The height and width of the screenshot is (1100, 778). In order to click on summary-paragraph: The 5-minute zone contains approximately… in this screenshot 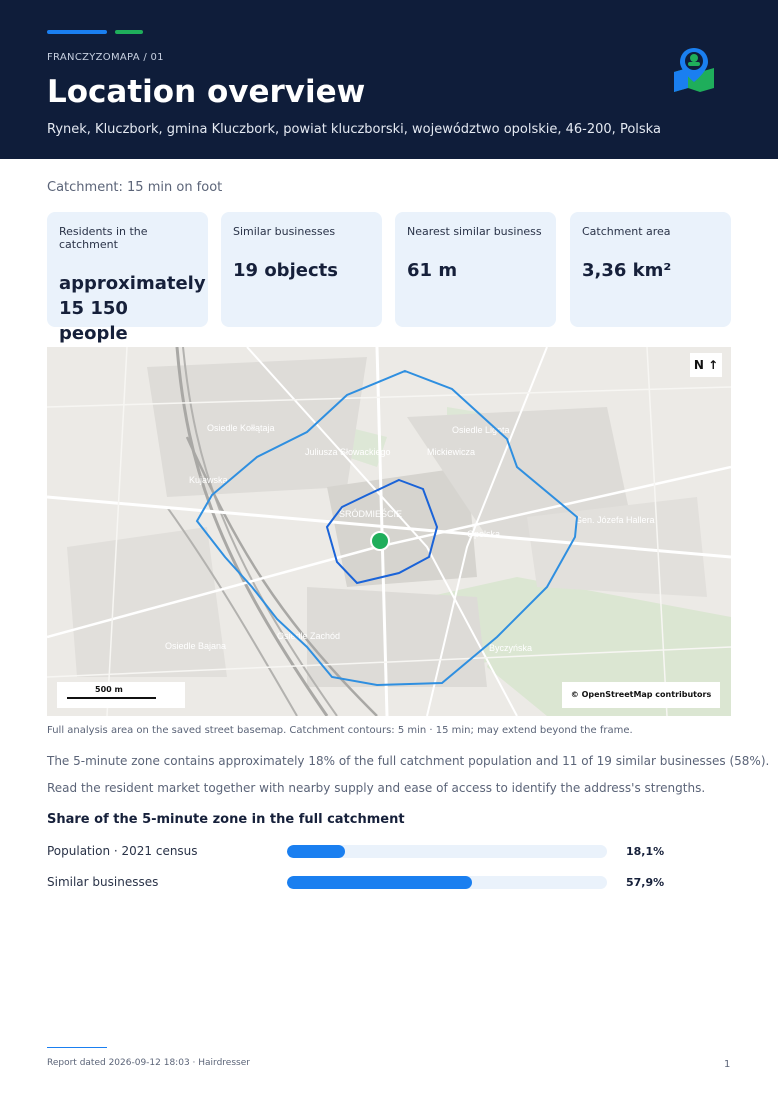, I will do `click(408, 761)`.